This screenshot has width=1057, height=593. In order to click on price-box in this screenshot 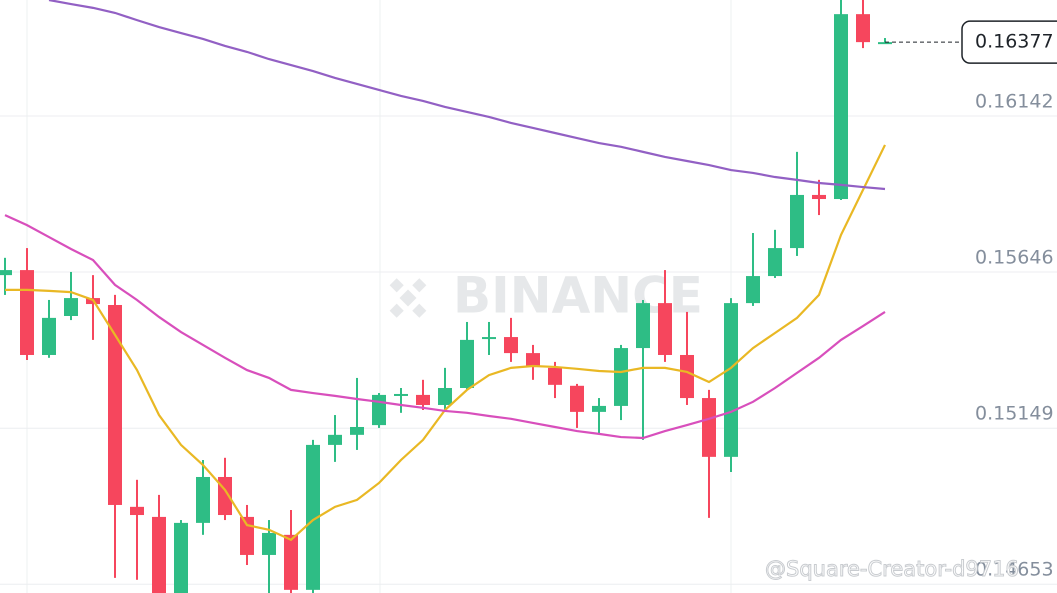, I will do `click(1009, 42)`.